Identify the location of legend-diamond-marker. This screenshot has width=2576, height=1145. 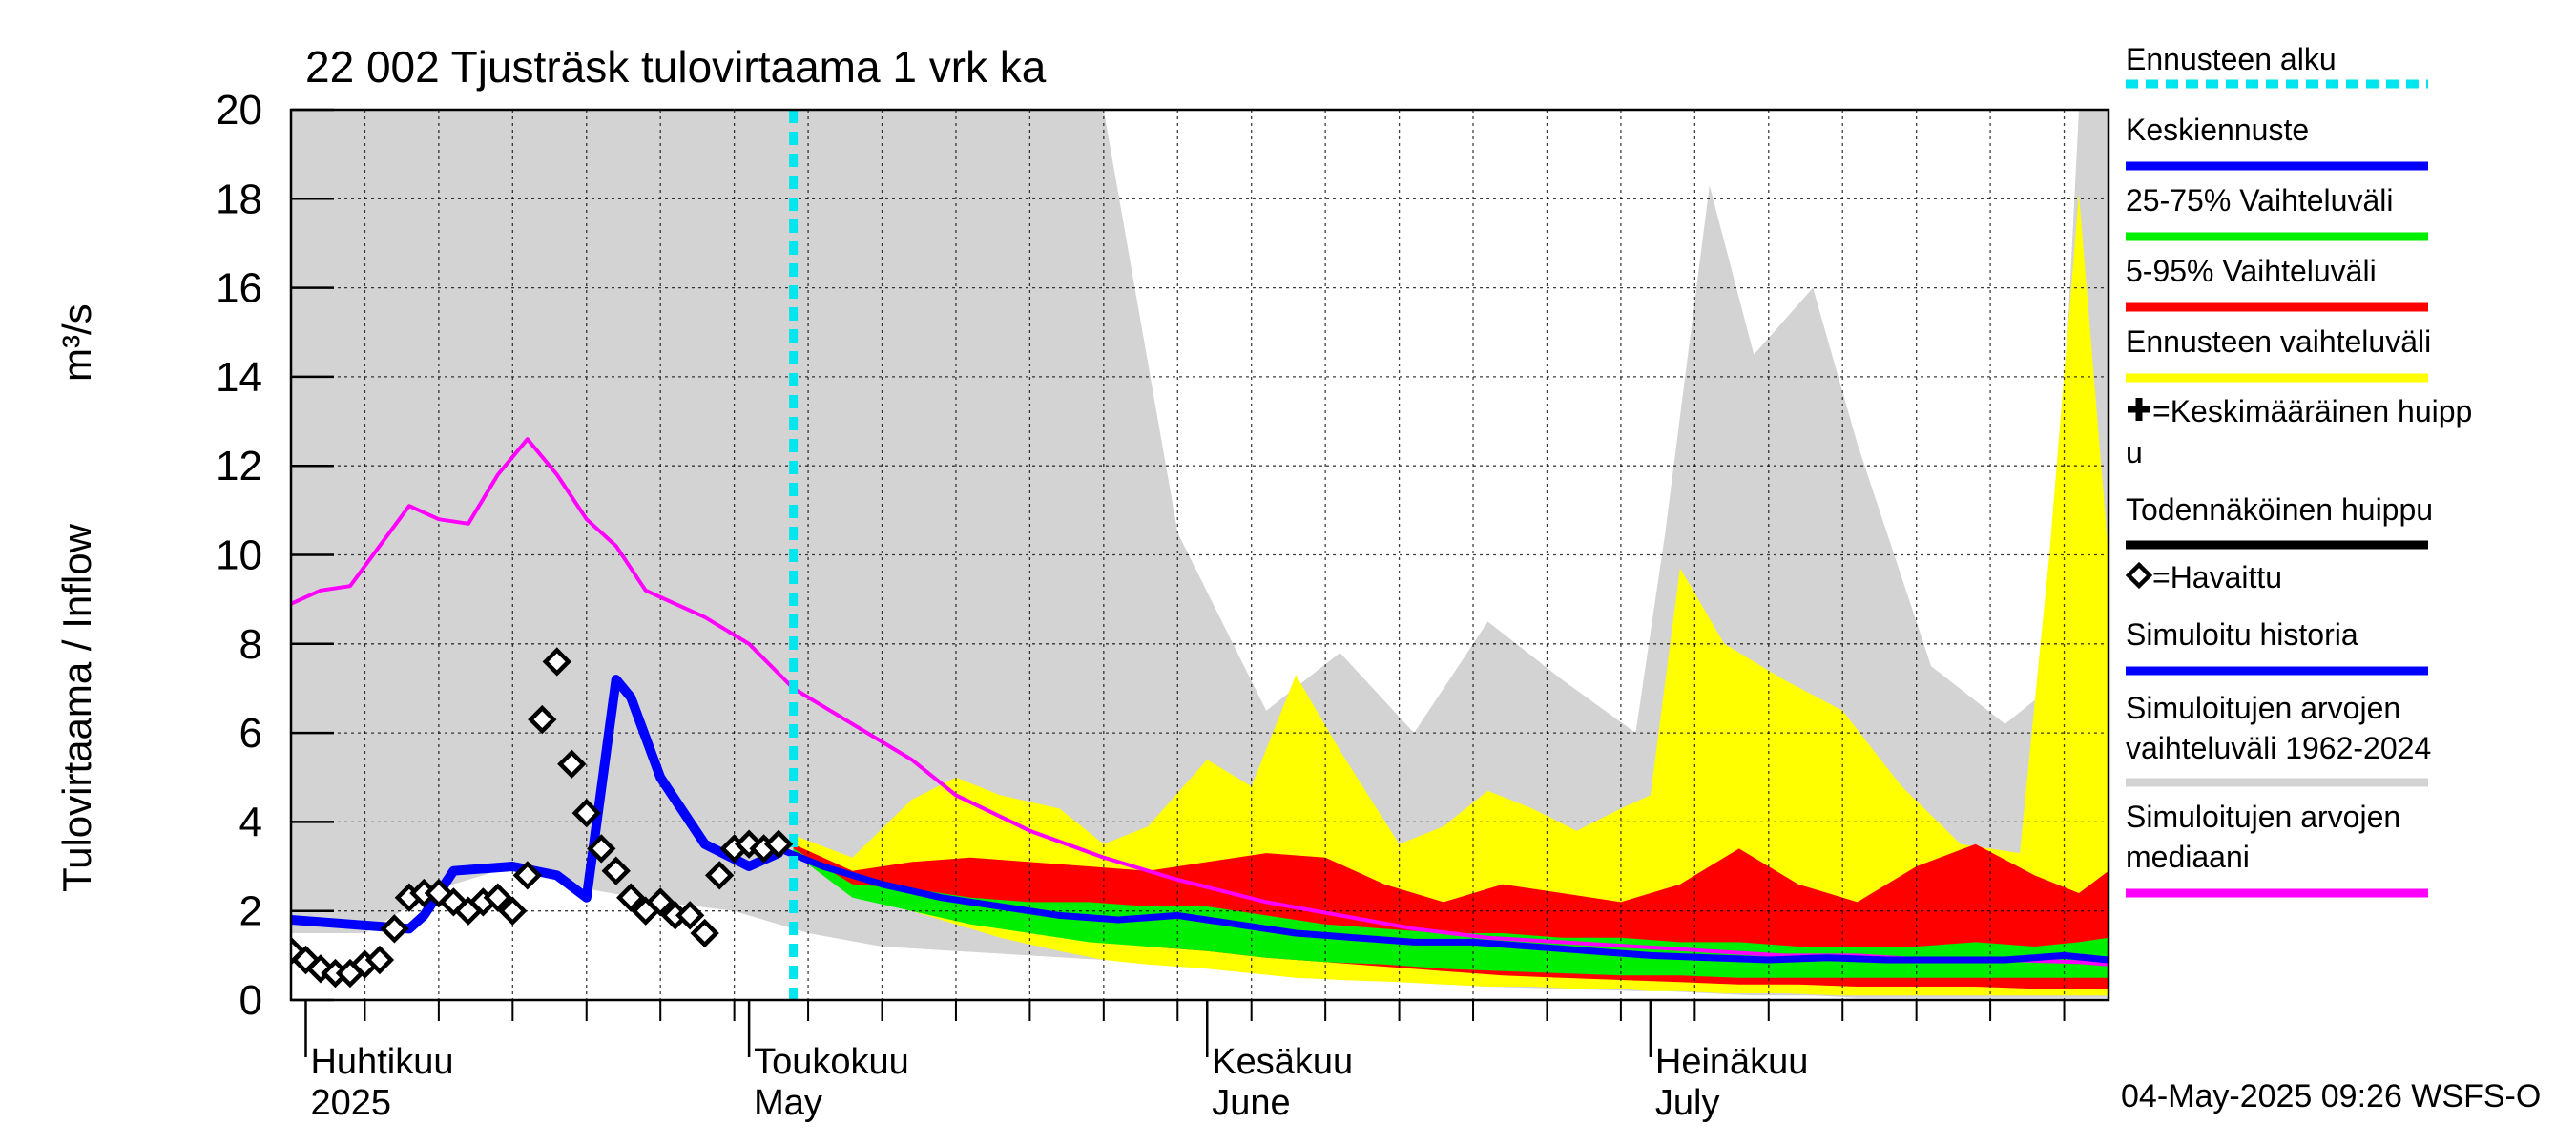
(2139, 575).